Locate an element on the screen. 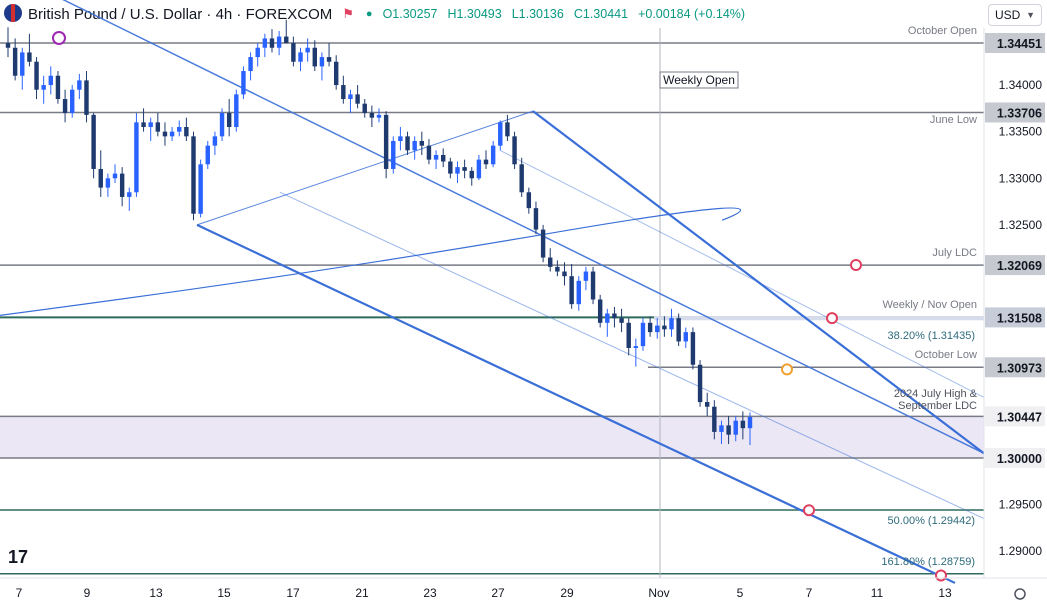  support-zone is located at coordinates (492, 437).